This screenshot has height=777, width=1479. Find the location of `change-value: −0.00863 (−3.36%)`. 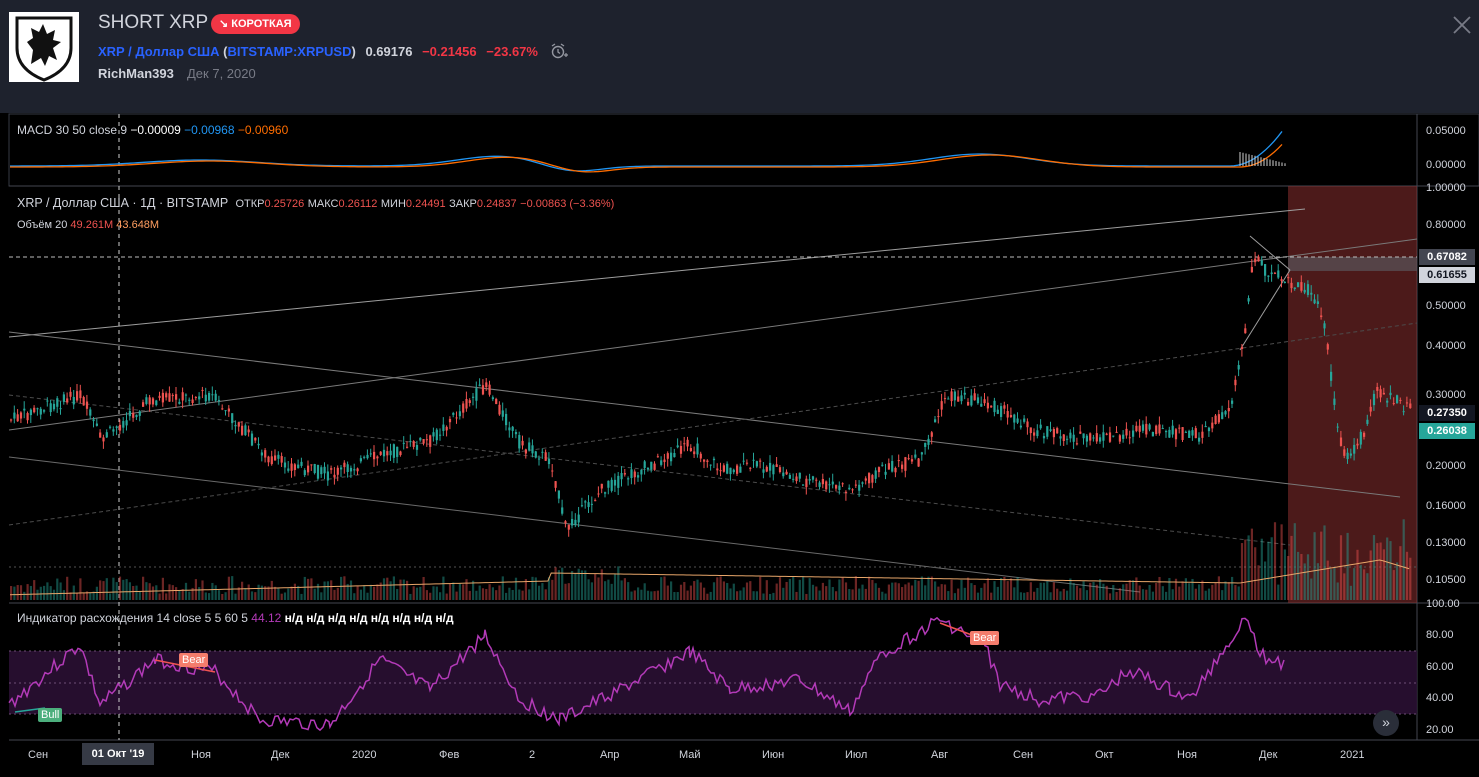

change-value: −0.00863 (−3.36%) is located at coordinates (567, 204).